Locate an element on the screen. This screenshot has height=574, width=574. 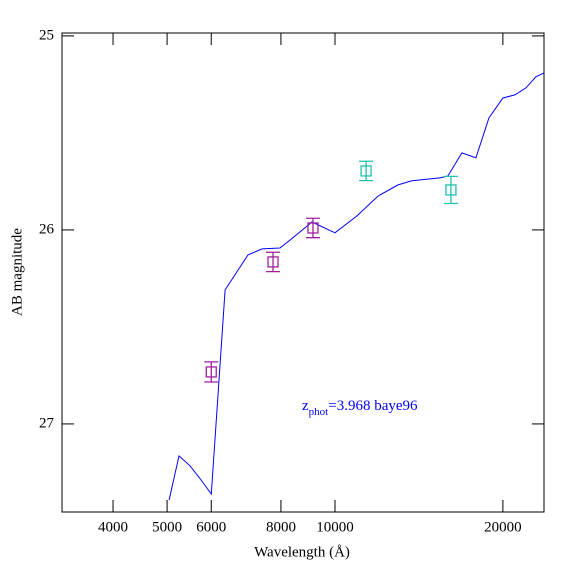
y-tick-label: 26 is located at coordinates (47, 229).